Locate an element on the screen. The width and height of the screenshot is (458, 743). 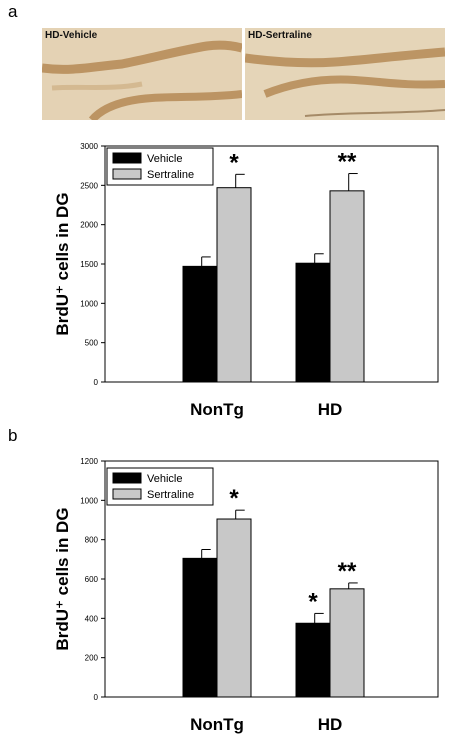
y-tick-label: 400 is located at coordinates (92, 618).